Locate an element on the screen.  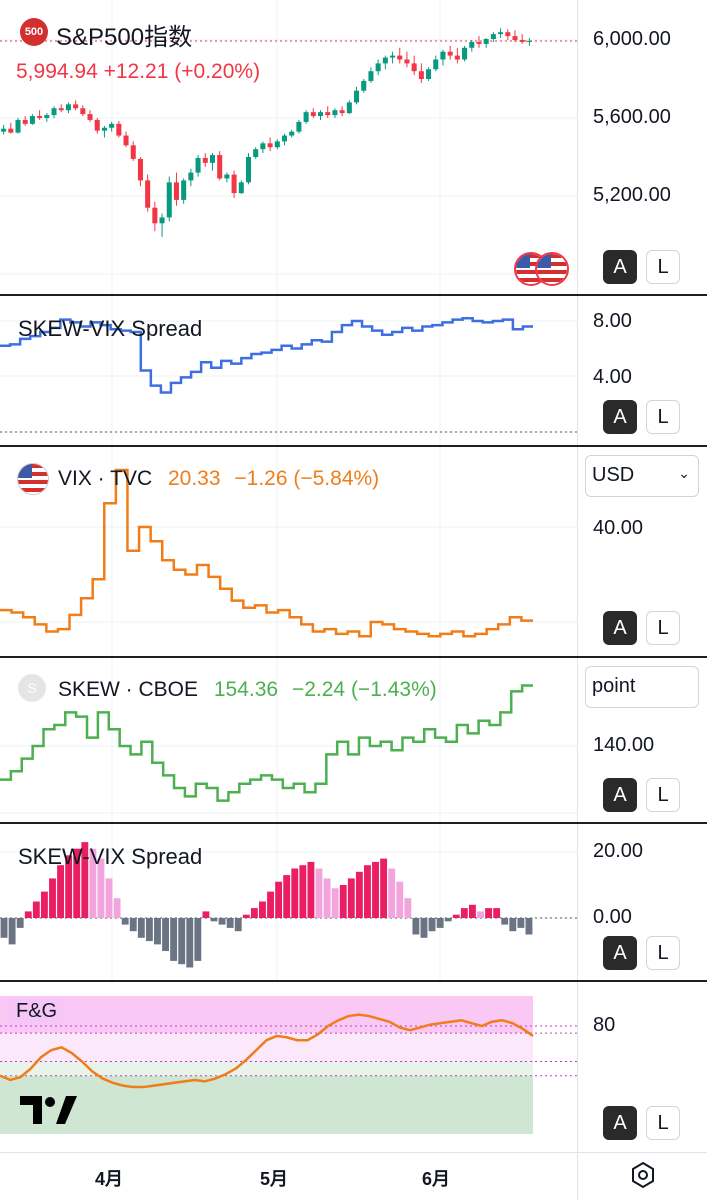
spread-line-chart is located at coordinates (288, 370).